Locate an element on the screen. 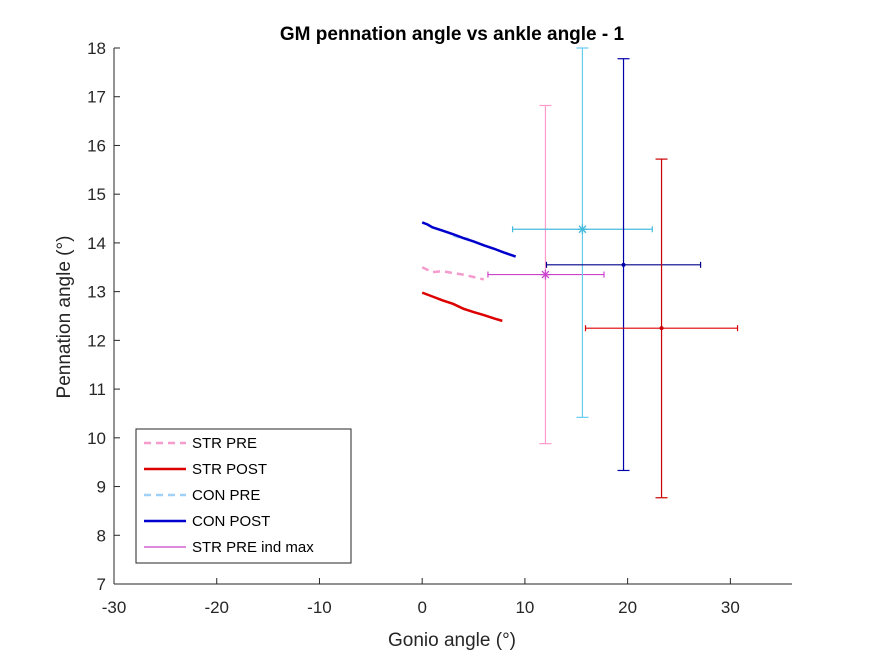  y-tick-label: 16 is located at coordinates (96, 145).